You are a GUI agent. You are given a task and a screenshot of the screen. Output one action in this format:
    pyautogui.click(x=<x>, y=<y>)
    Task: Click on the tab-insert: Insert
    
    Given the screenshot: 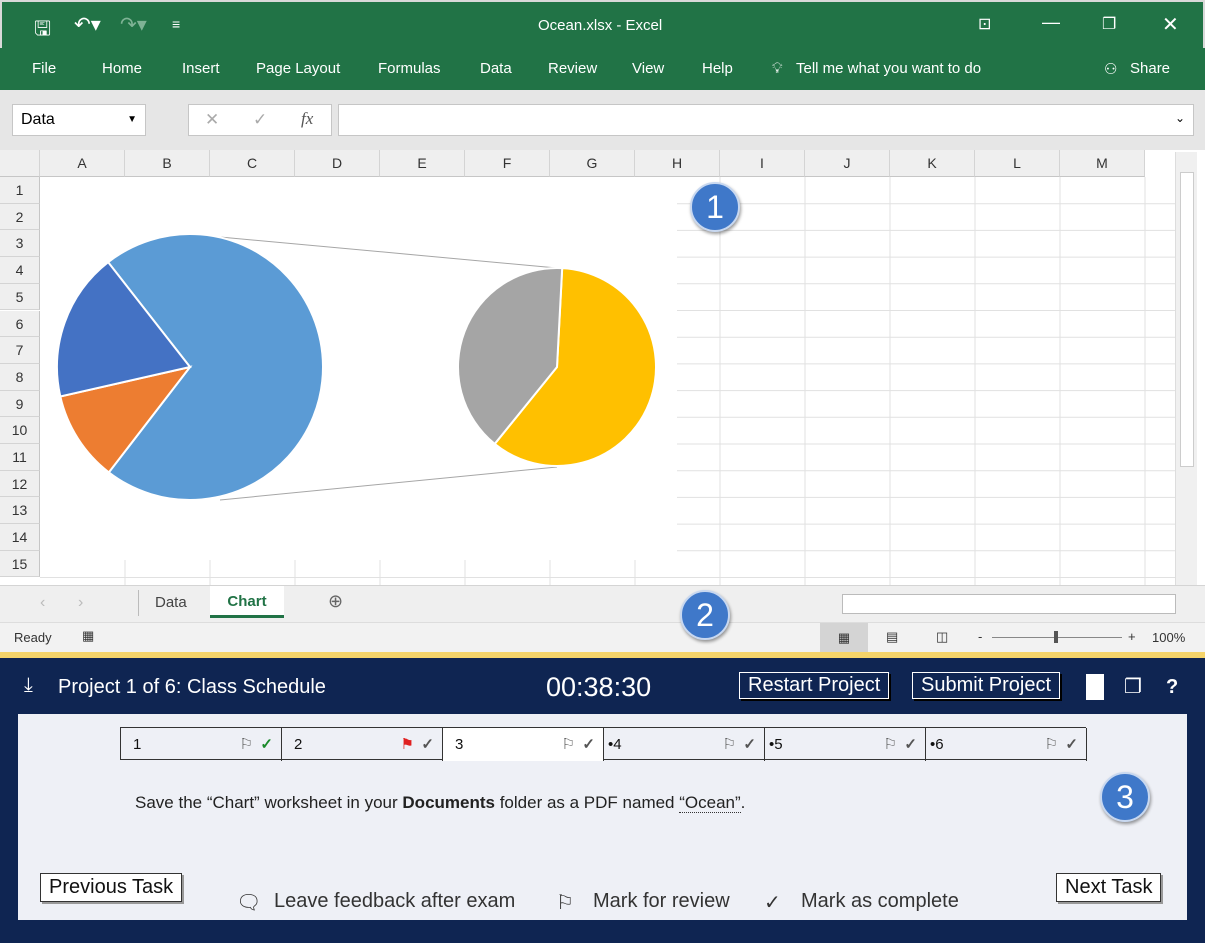 What is the action you would take?
    pyautogui.click(x=201, y=68)
    